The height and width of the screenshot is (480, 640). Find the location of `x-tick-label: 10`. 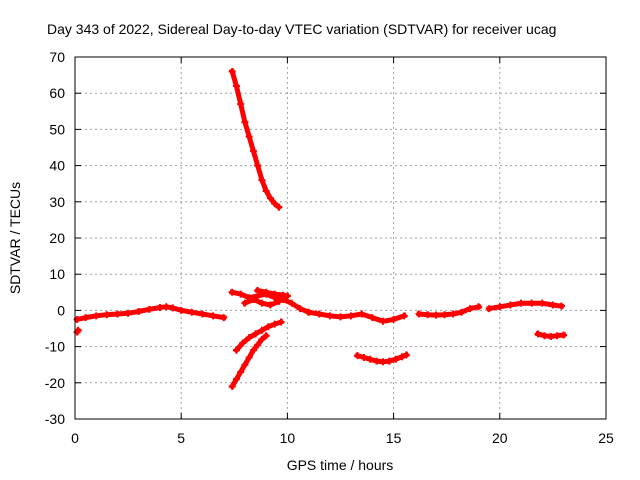

x-tick-label: 10 is located at coordinates (288, 438).